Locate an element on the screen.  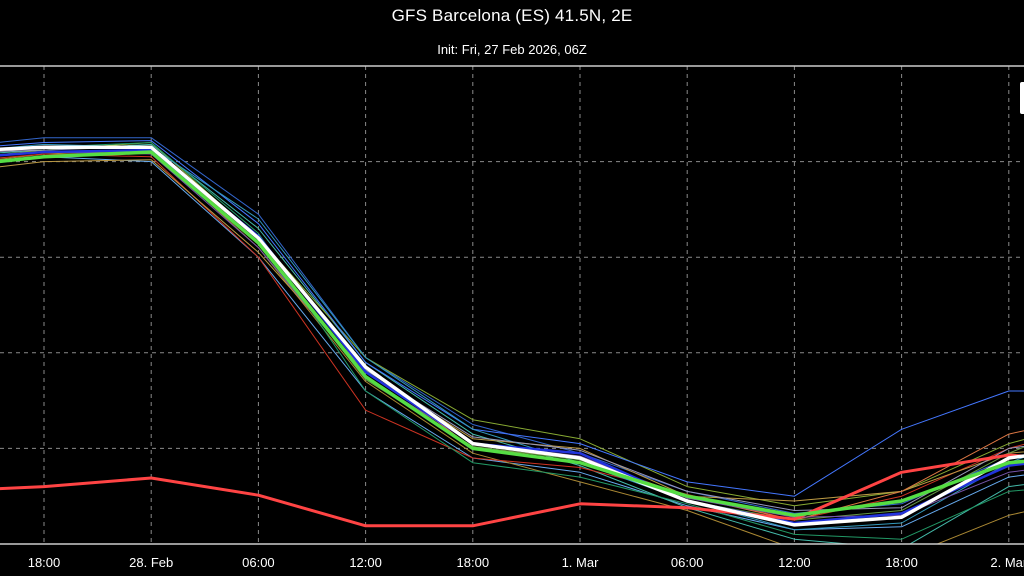
legend-box is located at coordinates (1022, 98).